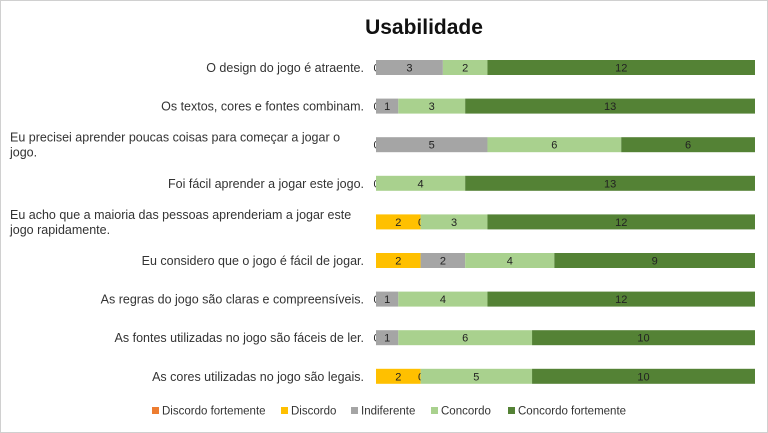  I want to click on data-label: 9, so click(655, 262).